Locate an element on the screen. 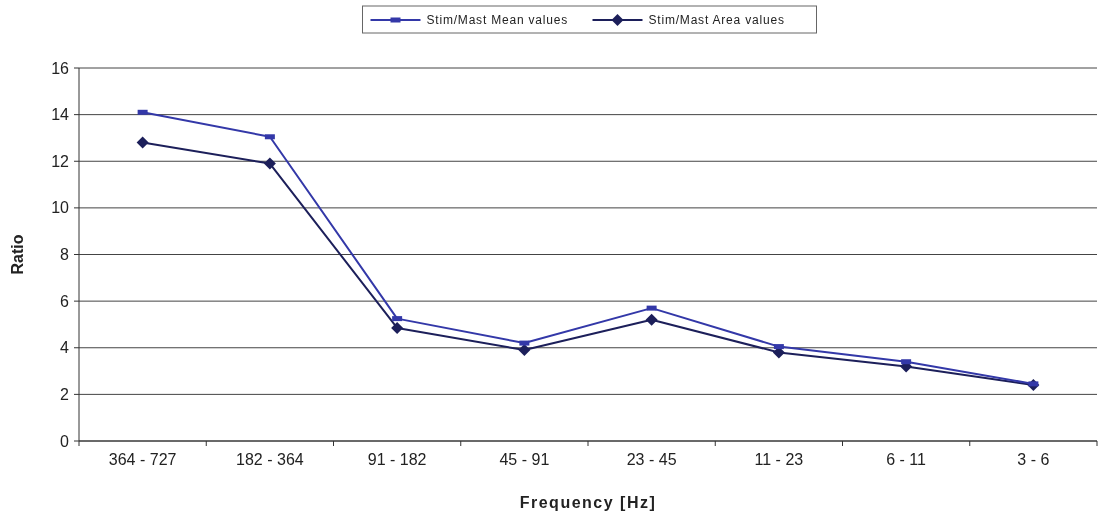 The width and height of the screenshot is (1099, 514). x-tick-label: 3 - 6 is located at coordinates (1033, 459).